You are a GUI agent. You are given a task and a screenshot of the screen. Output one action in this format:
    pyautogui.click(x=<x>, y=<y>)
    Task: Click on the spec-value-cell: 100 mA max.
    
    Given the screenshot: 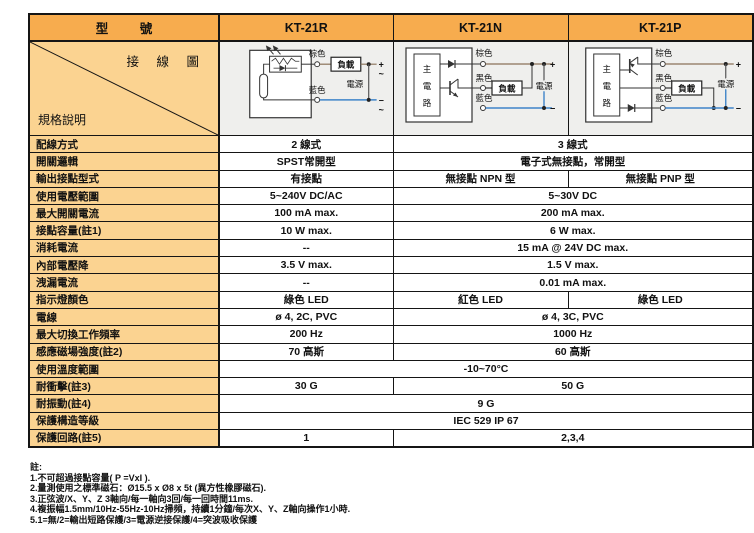 What is the action you would take?
    pyautogui.click(x=306, y=213)
    